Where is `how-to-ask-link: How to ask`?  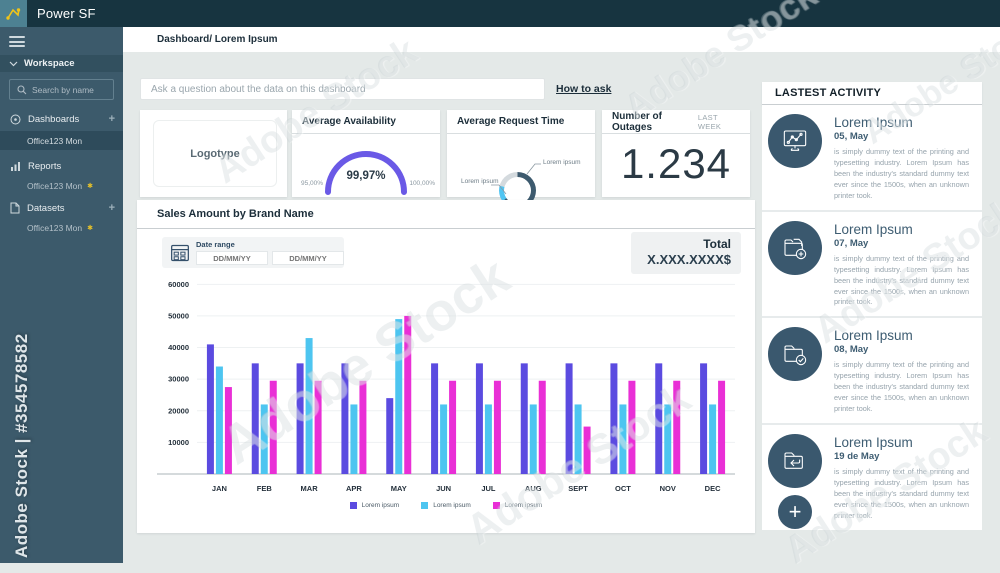
how-to-ask-link: How to ask is located at coordinates (584, 89).